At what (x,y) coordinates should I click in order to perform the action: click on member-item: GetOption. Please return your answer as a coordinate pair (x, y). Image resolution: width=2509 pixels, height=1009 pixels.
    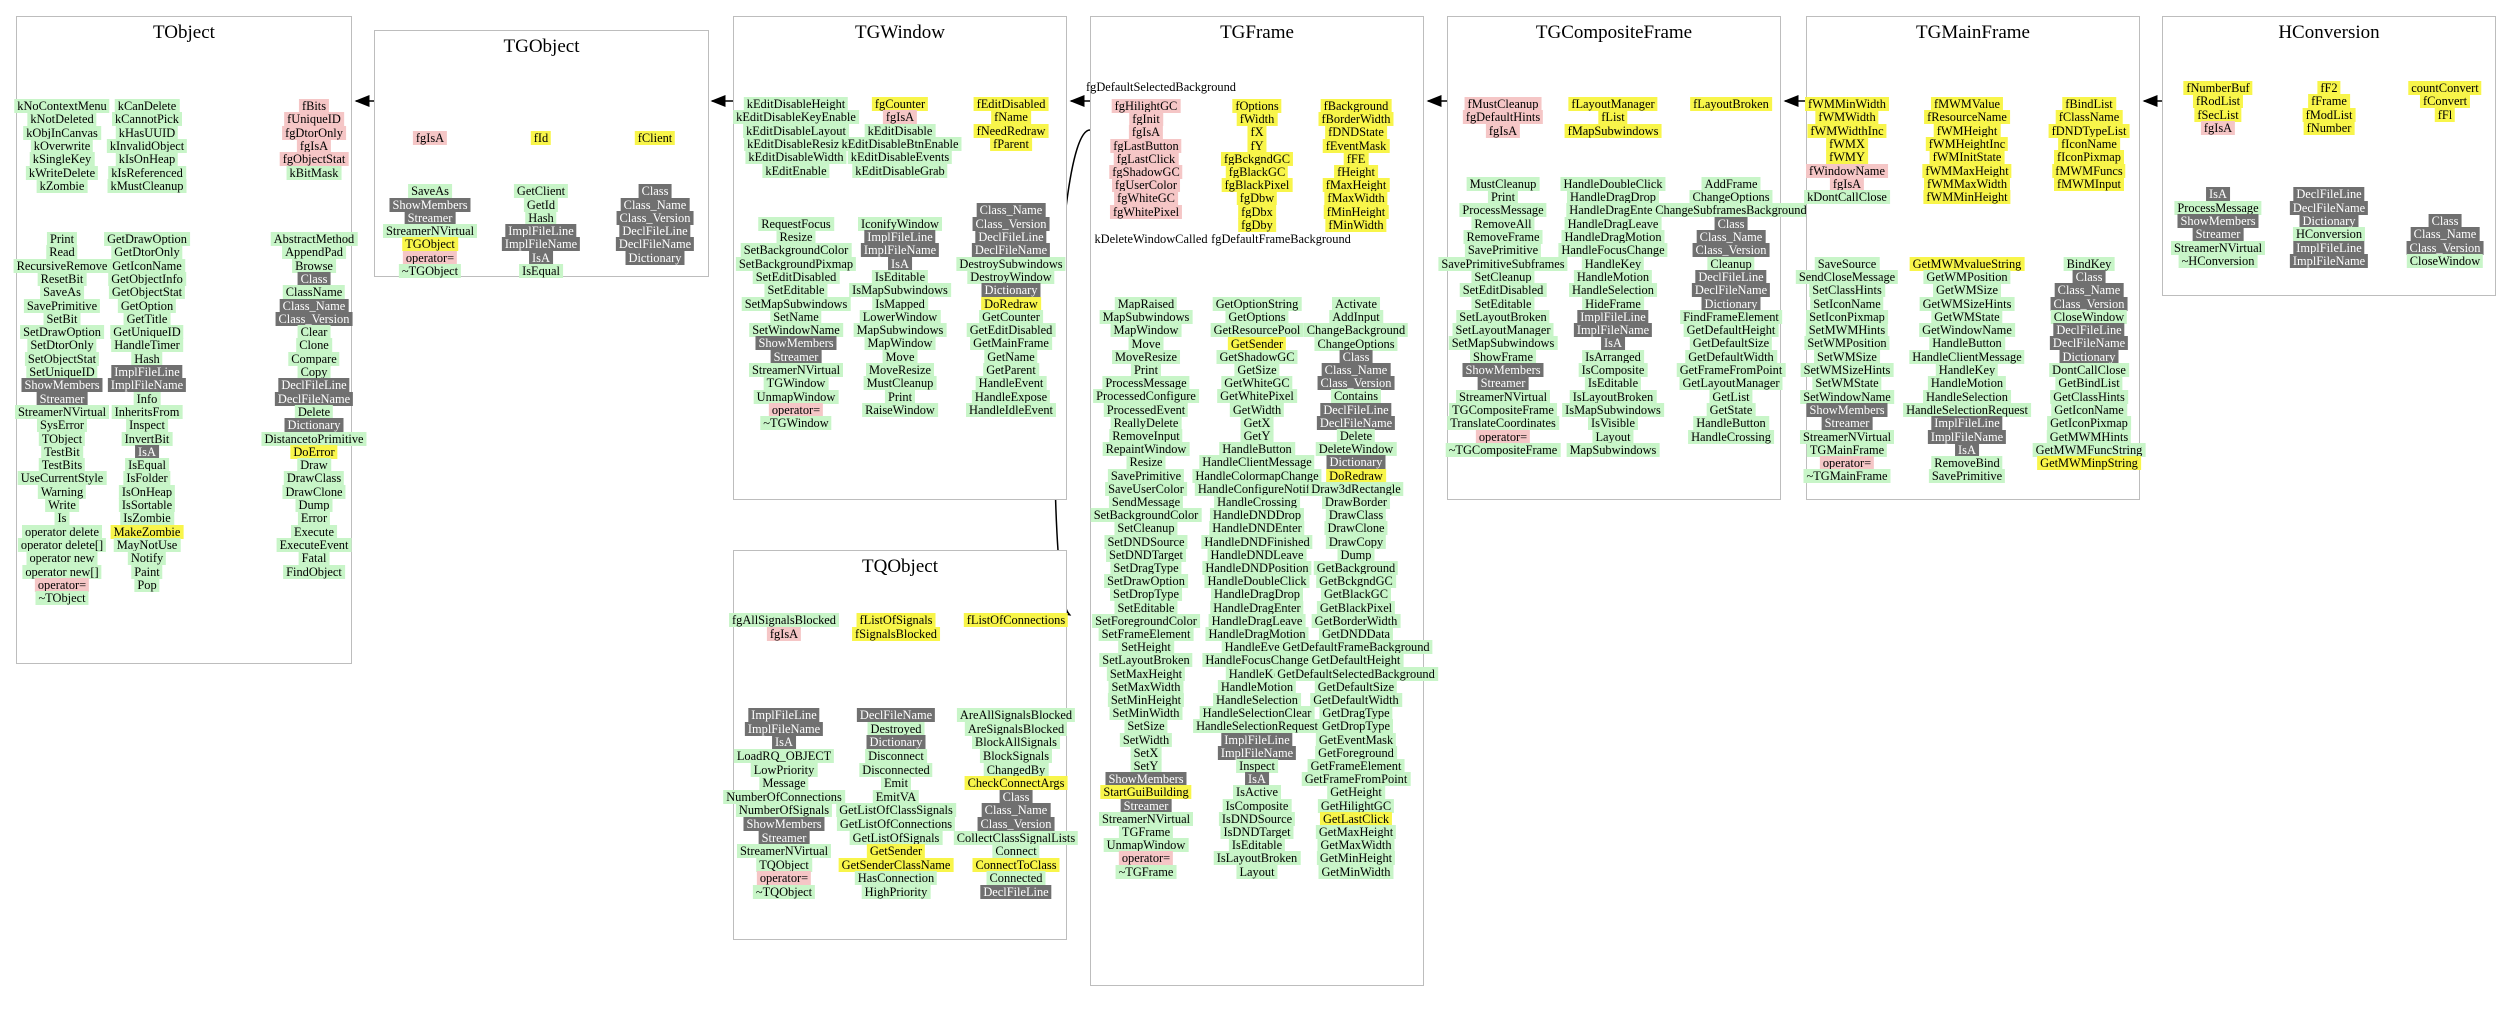
    Looking at the image, I should click on (147, 305).